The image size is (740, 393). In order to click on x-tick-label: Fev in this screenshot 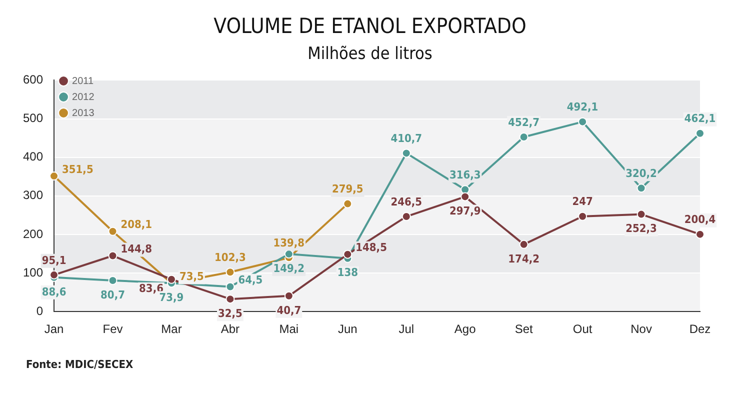, I will do `click(112, 329)`.